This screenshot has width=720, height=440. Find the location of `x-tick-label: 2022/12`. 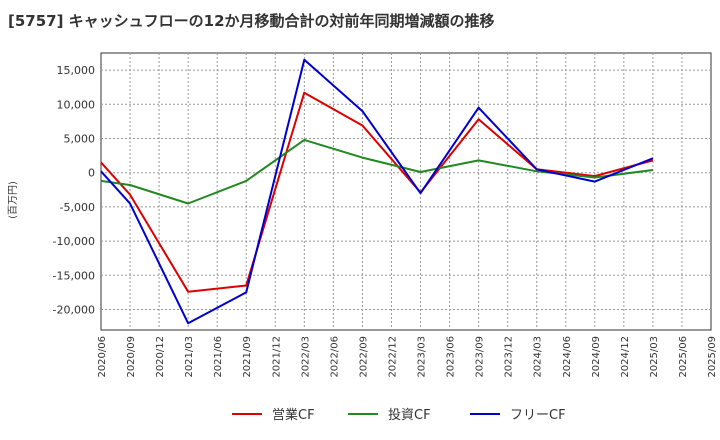

x-tick-label: 2022/12 is located at coordinates (392, 357).